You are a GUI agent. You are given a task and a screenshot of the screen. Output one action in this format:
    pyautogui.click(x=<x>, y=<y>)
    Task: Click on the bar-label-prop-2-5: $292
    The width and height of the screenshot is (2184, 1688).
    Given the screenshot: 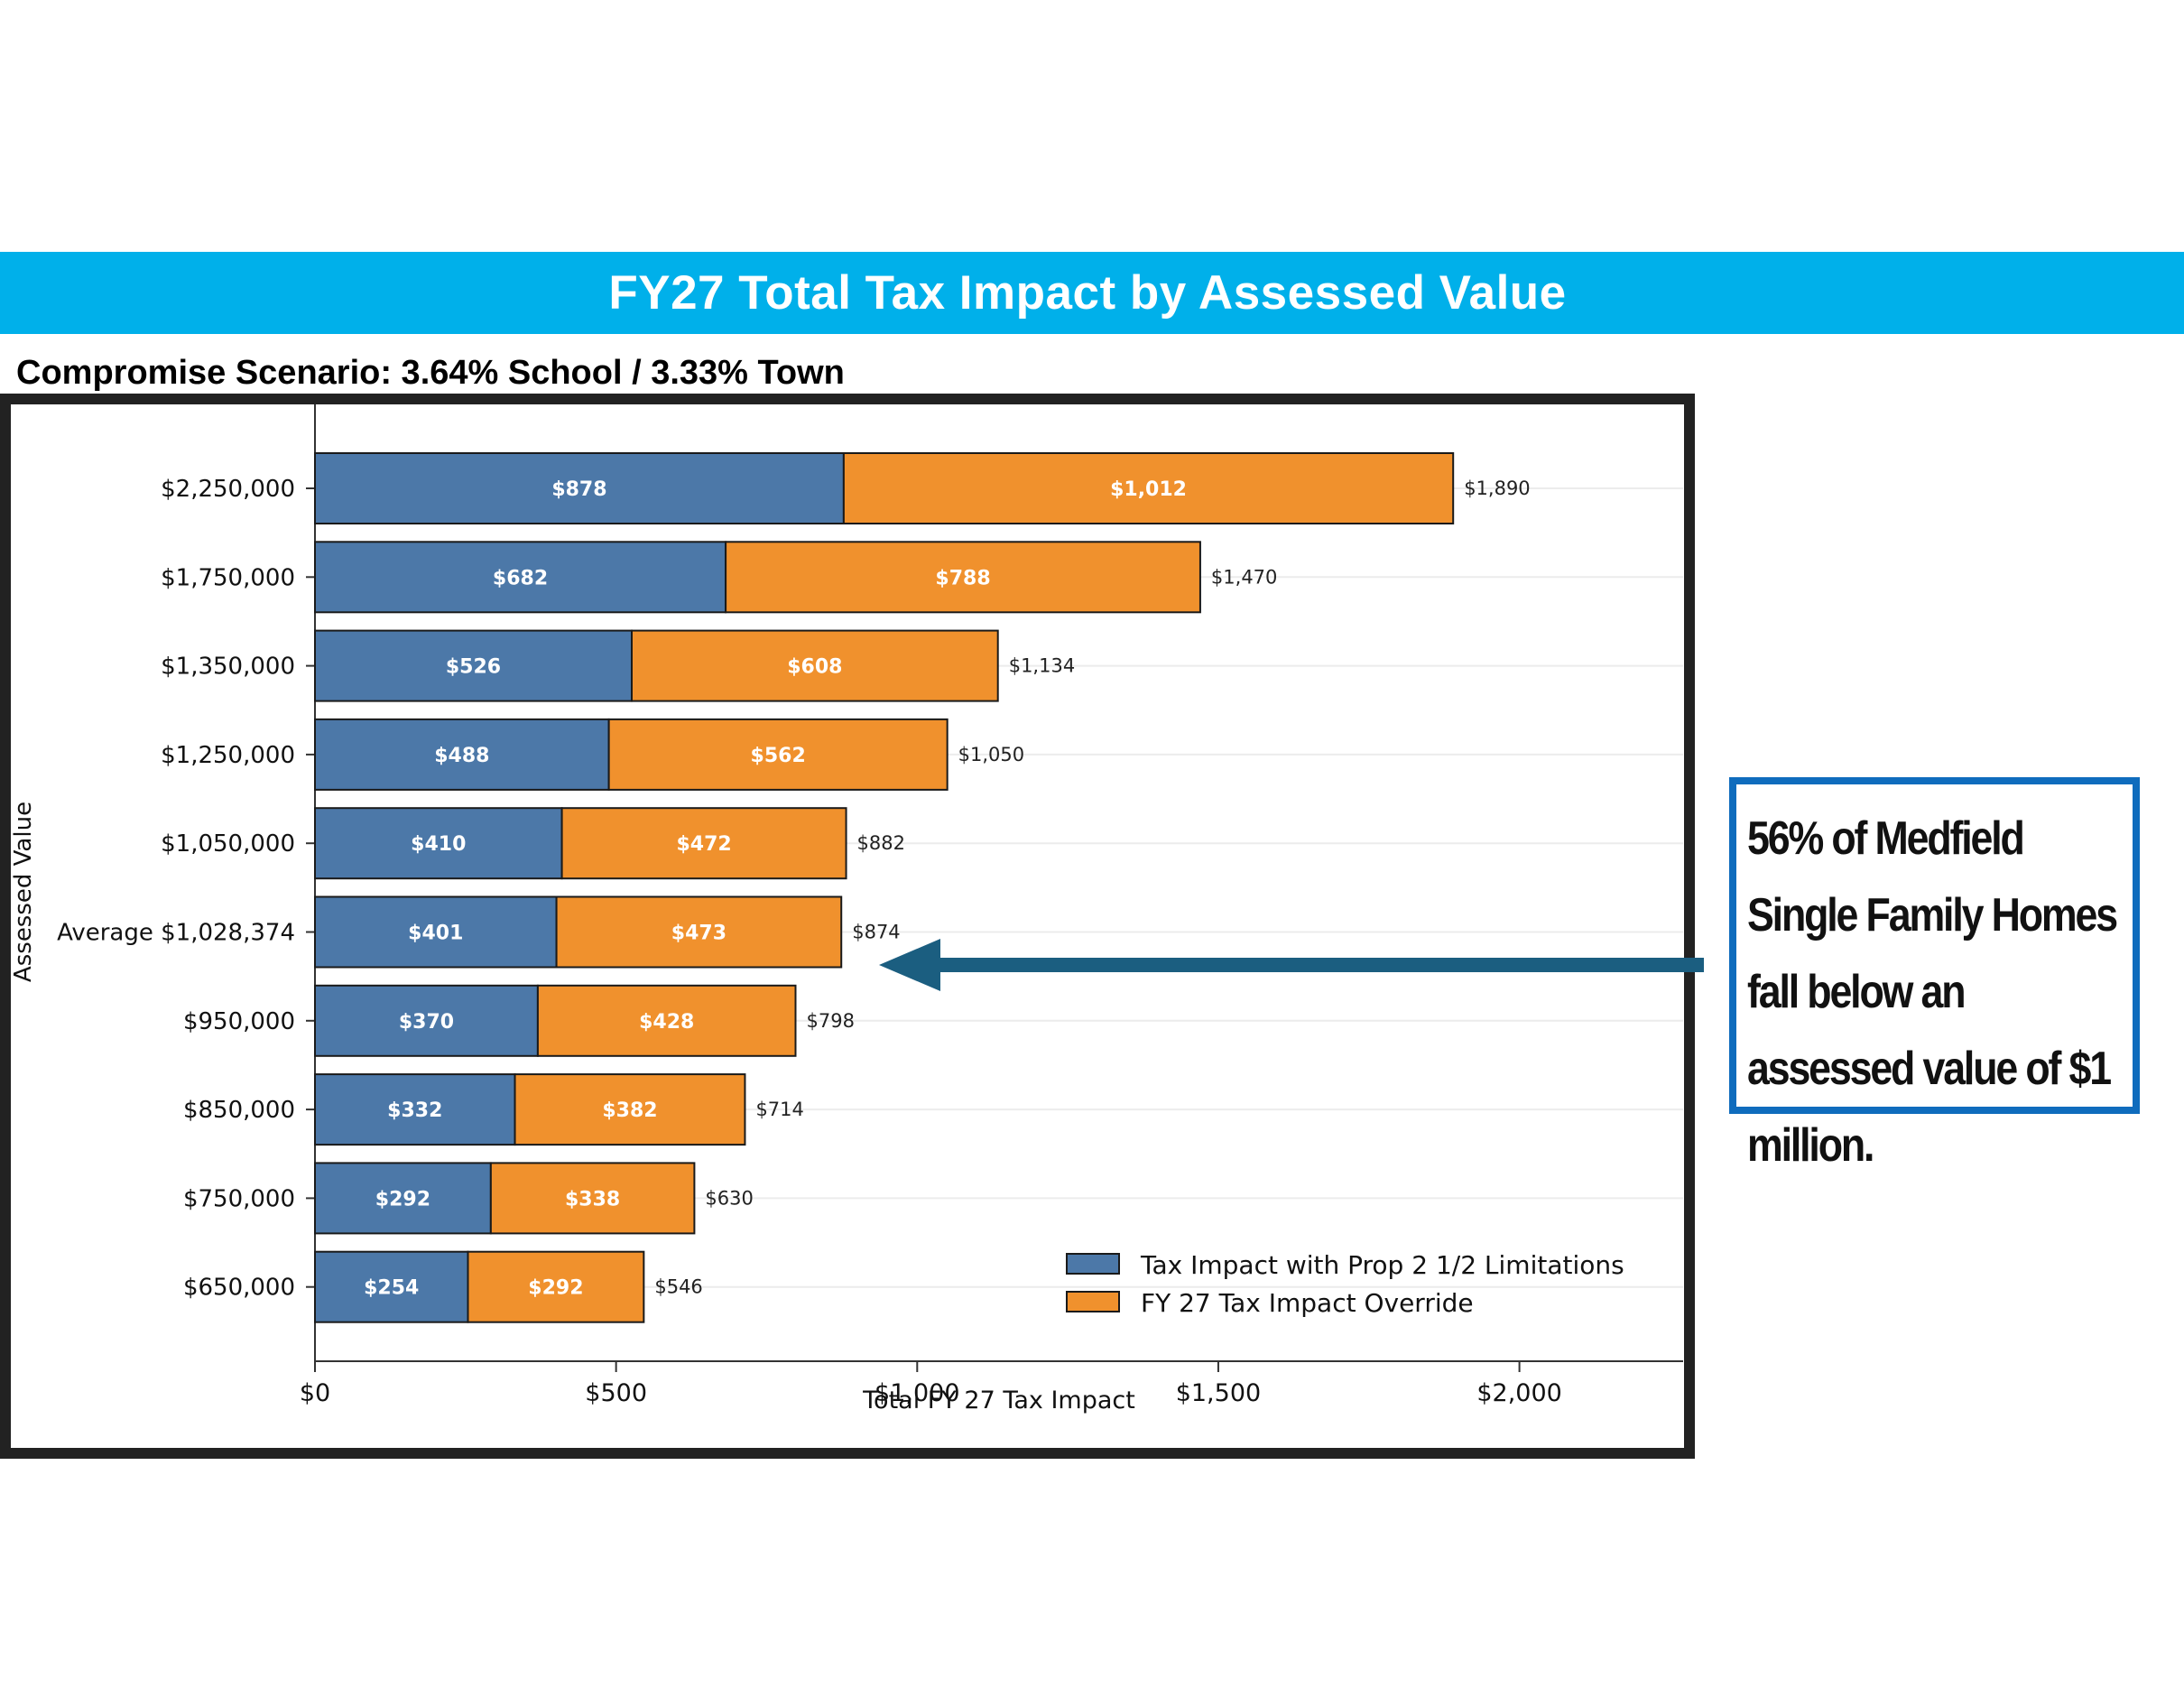 What is the action you would take?
    pyautogui.click(x=402, y=1199)
    